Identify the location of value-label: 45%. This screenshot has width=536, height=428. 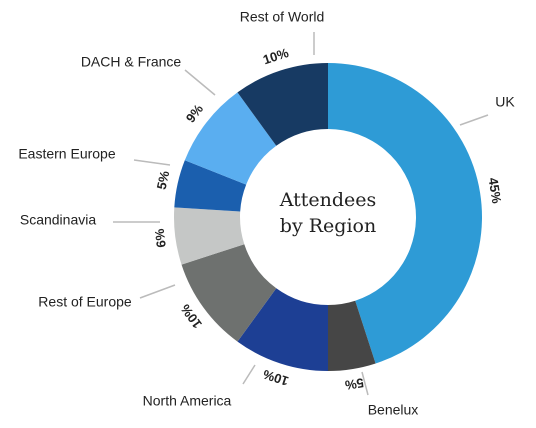
(495, 191).